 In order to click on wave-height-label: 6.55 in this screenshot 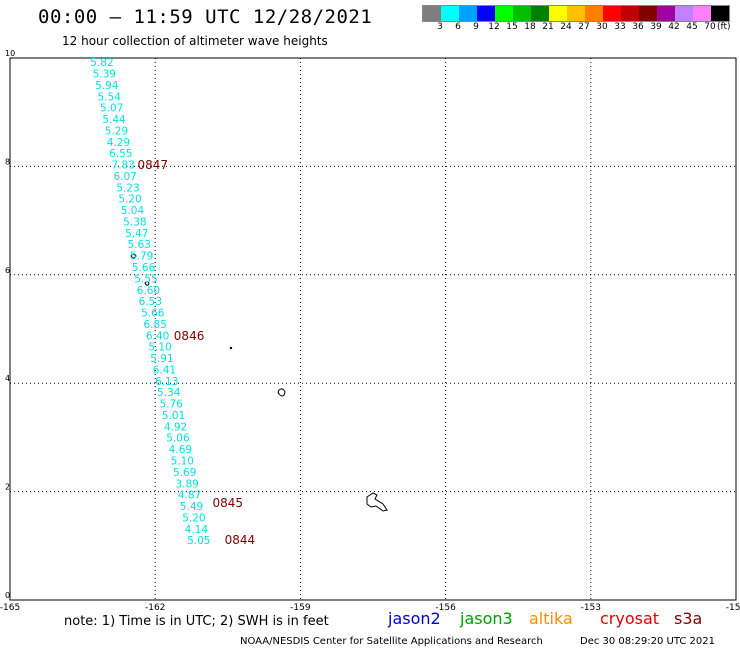, I will do `click(120, 154)`.